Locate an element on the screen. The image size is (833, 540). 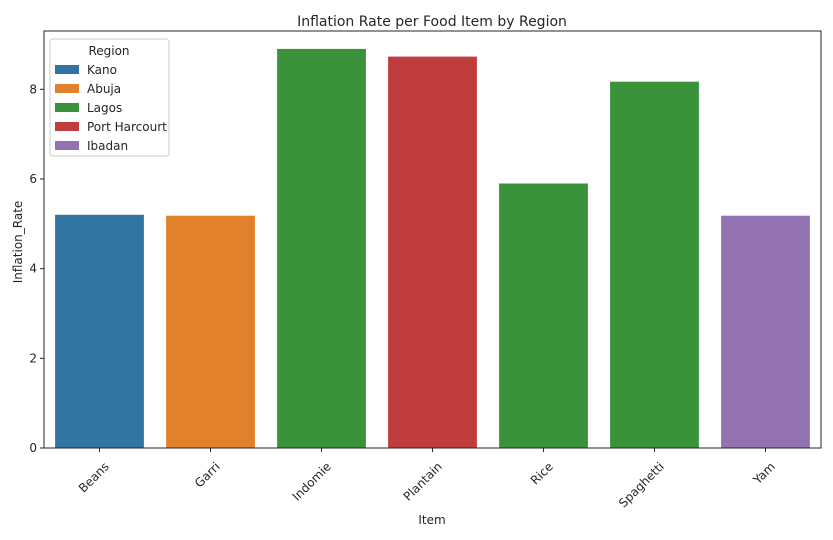
legend-swatch-port-harcourt is located at coordinates (67, 126).